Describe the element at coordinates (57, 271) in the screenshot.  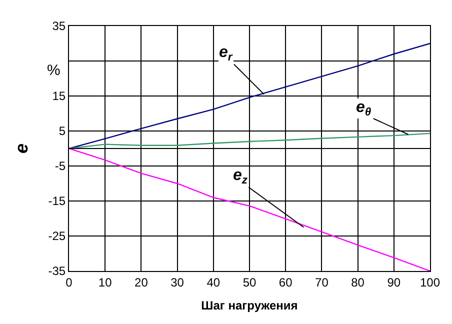
I see `y-tick-label: -35` at that location.